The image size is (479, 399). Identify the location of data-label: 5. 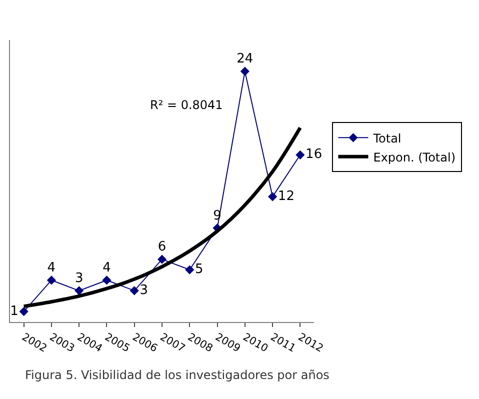
(199, 270).